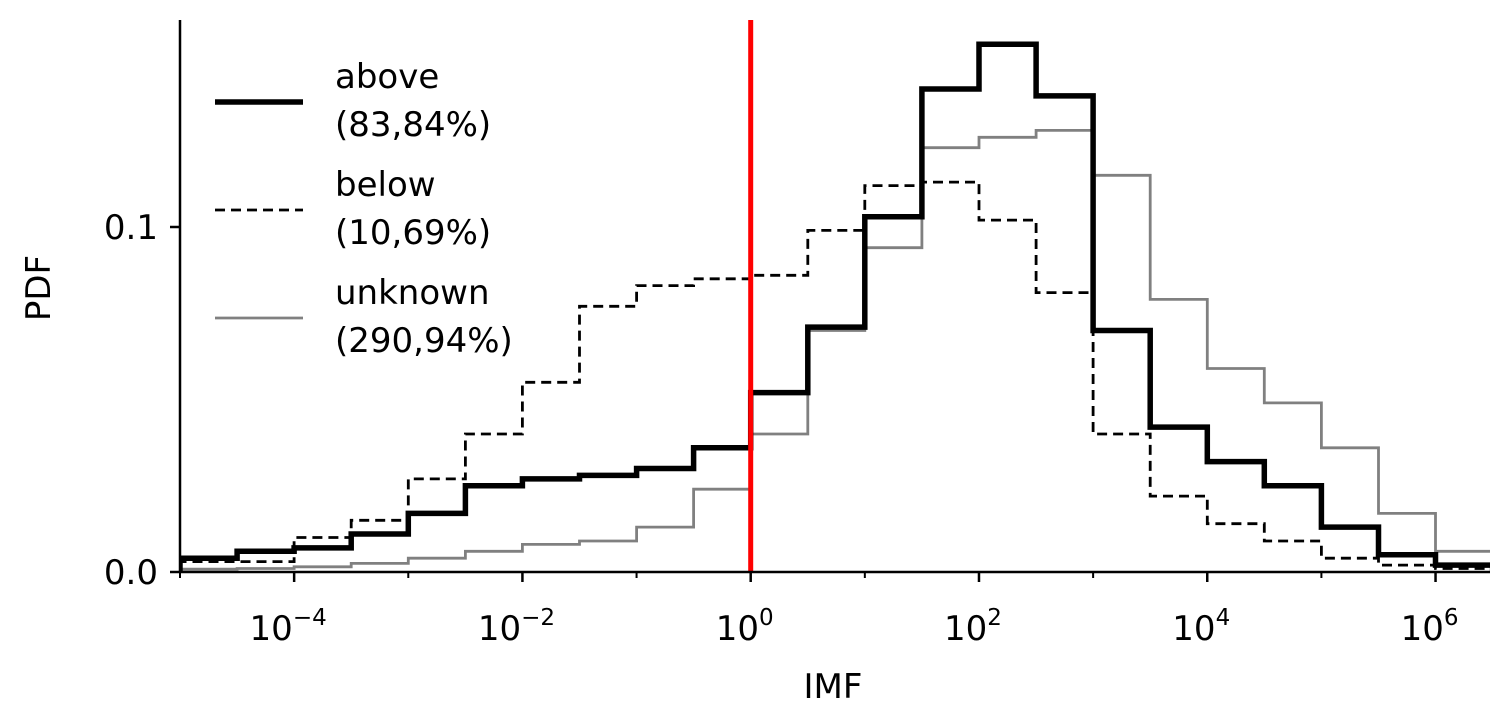  Describe the element at coordinates (387, 77) in the screenshot. I see `legend-label-above: above` at that location.